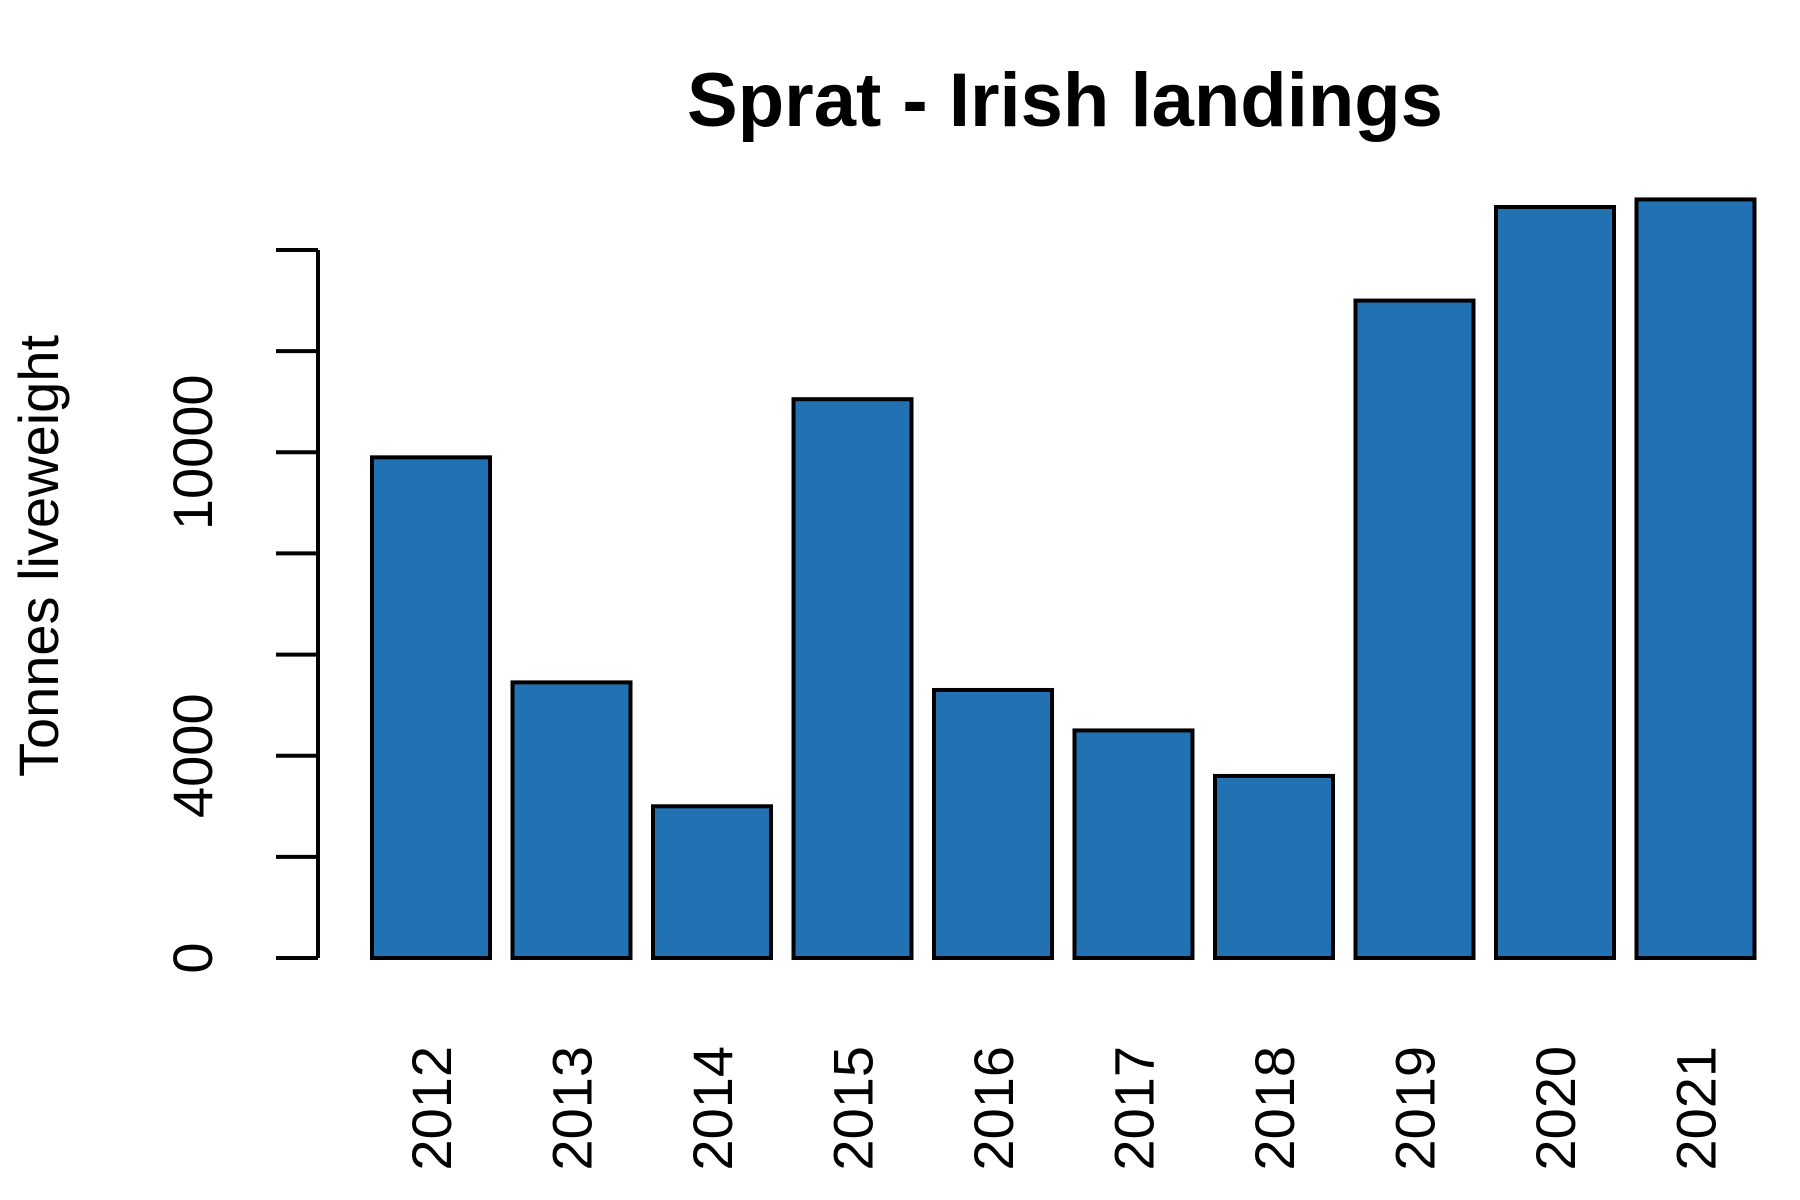 The image size is (1800, 1200). Describe the element at coordinates (1415, 1108) in the screenshot. I see `x-tick-label-2019: 2019` at that location.